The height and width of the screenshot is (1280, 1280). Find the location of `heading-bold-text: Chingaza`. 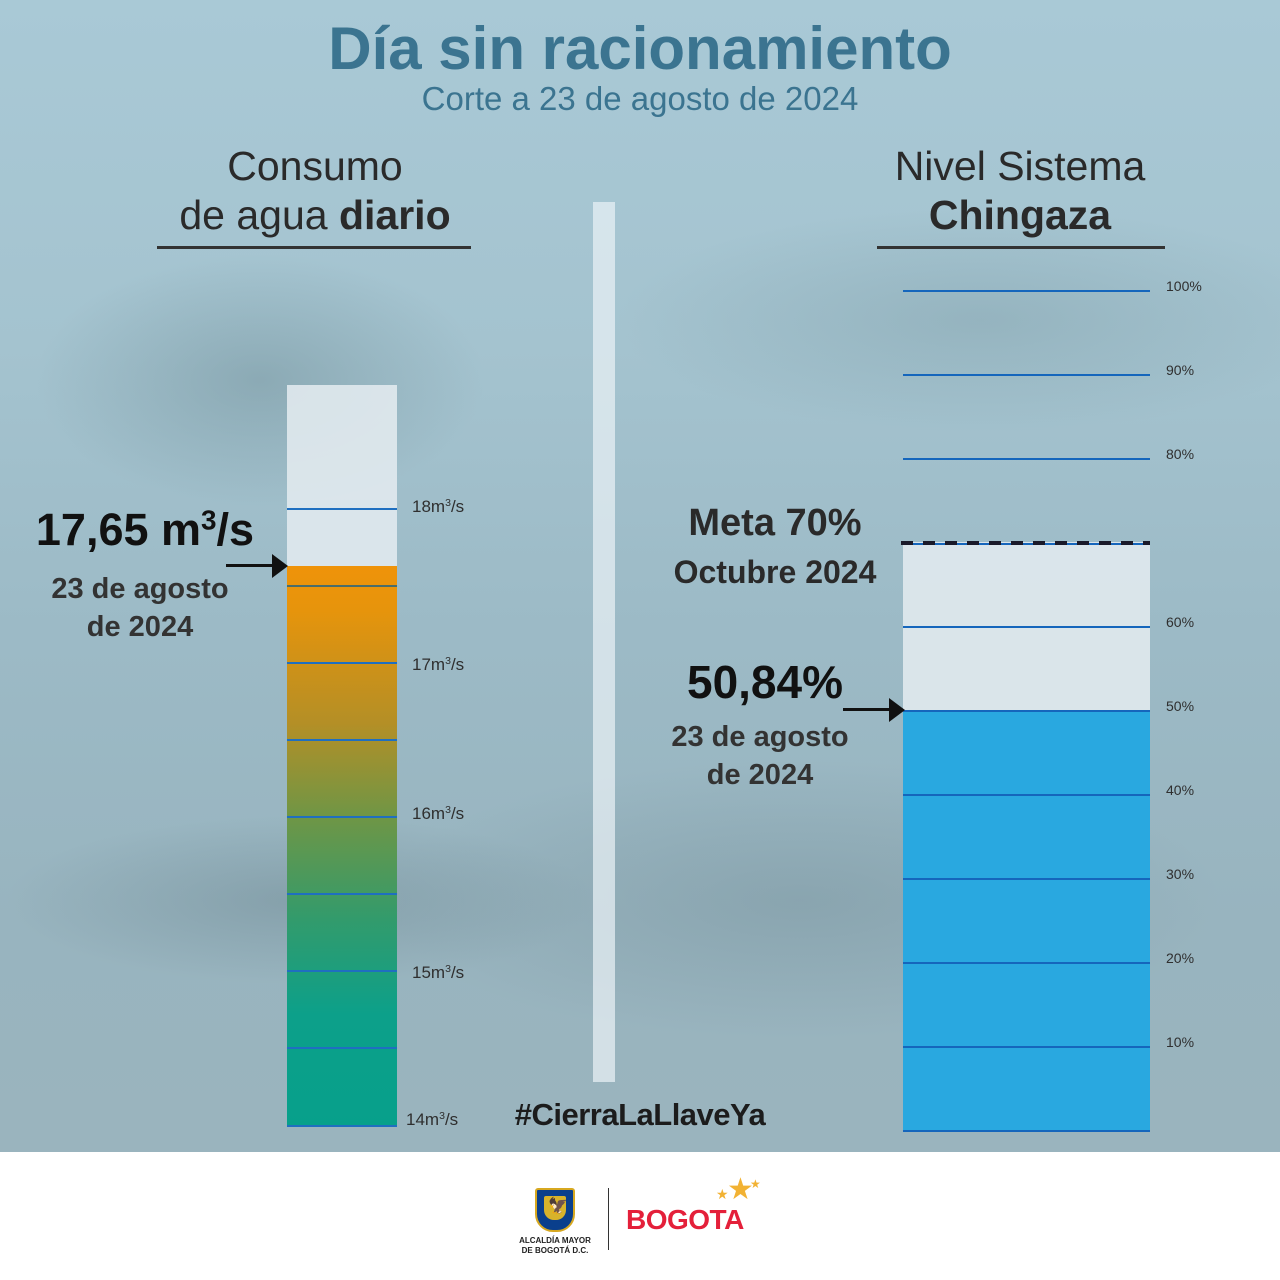

heading-bold-text: Chingaza is located at coordinates (1020, 215).